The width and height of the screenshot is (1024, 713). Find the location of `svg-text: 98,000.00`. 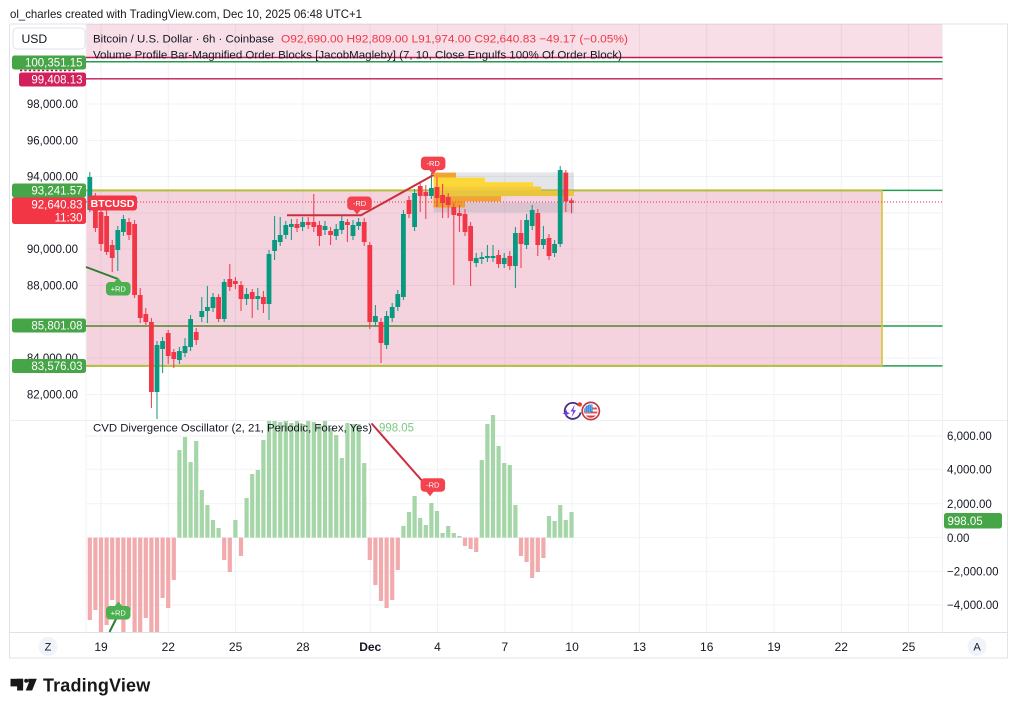

svg-text: 98,000.00 is located at coordinates (52, 105).